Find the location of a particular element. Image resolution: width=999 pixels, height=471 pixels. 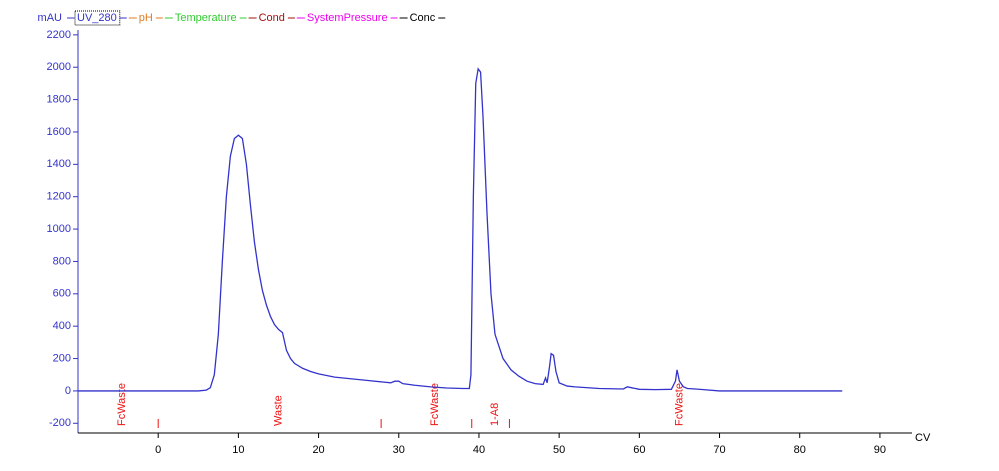

y-tick-label: 800 is located at coordinates (62, 261).